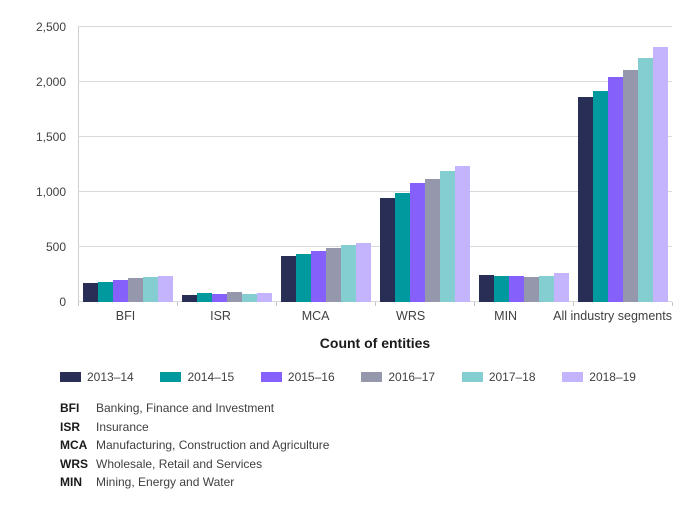 The height and width of the screenshot is (521, 689). I want to click on chart-title: Count of entities, so click(375, 343).